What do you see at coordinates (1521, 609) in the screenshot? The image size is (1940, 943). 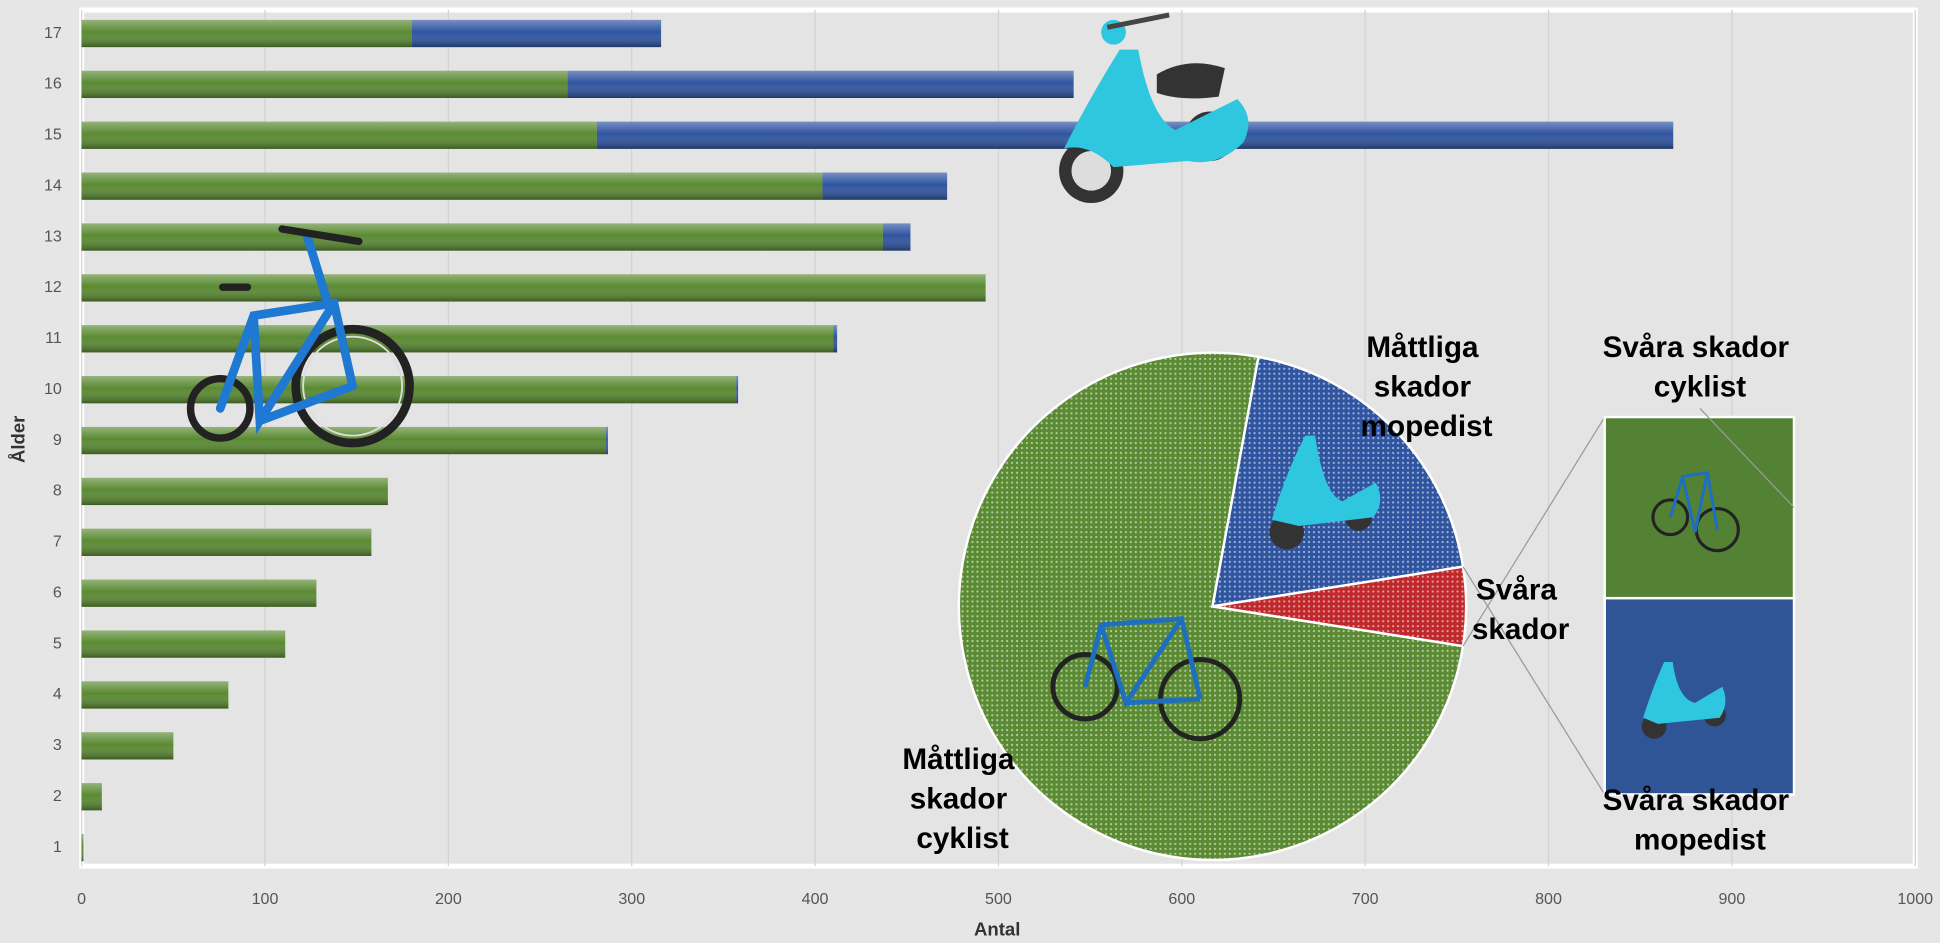 I see `slice-label: Svåra skador` at bounding box center [1521, 609].